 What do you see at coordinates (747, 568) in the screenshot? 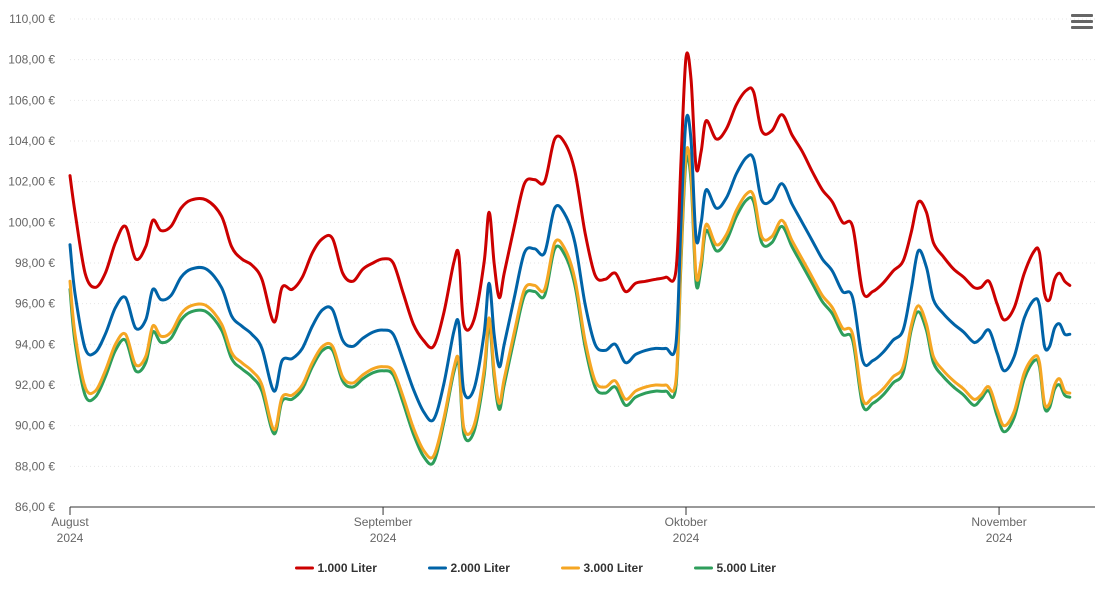
I see `legend-label: 5.000 Liter` at bounding box center [747, 568].